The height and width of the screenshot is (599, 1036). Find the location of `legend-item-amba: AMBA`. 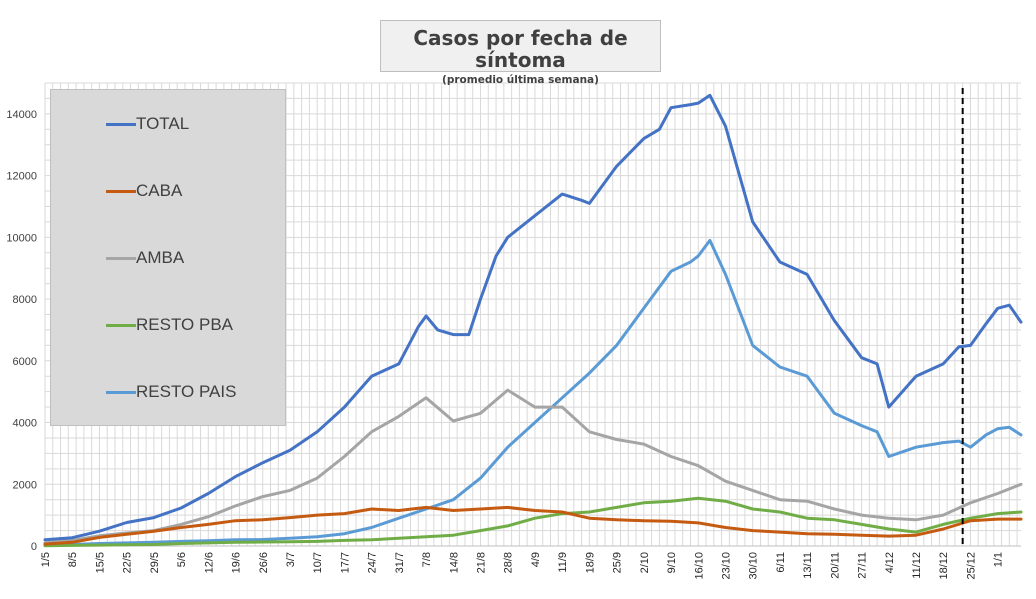

legend-item-amba: AMBA is located at coordinates (166, 258).